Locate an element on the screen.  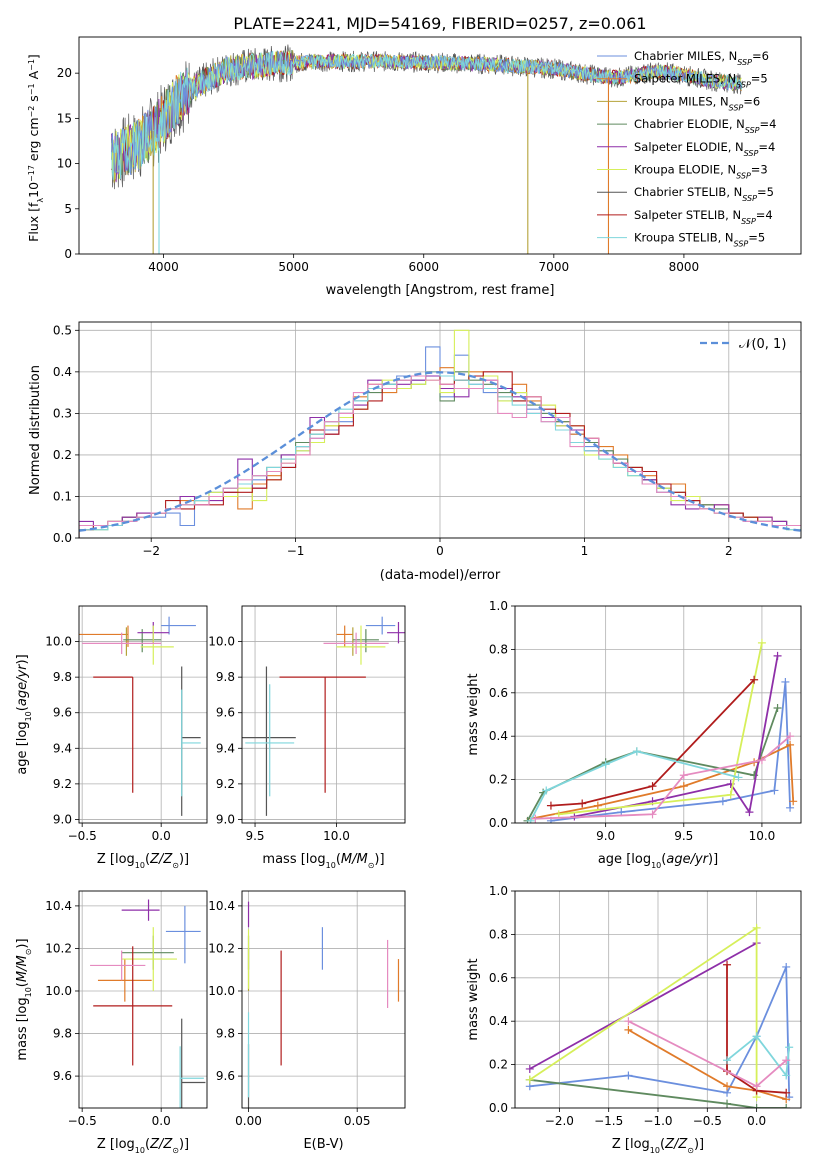
x-tick-label: 10.0 is located at coordinates (762, 836).